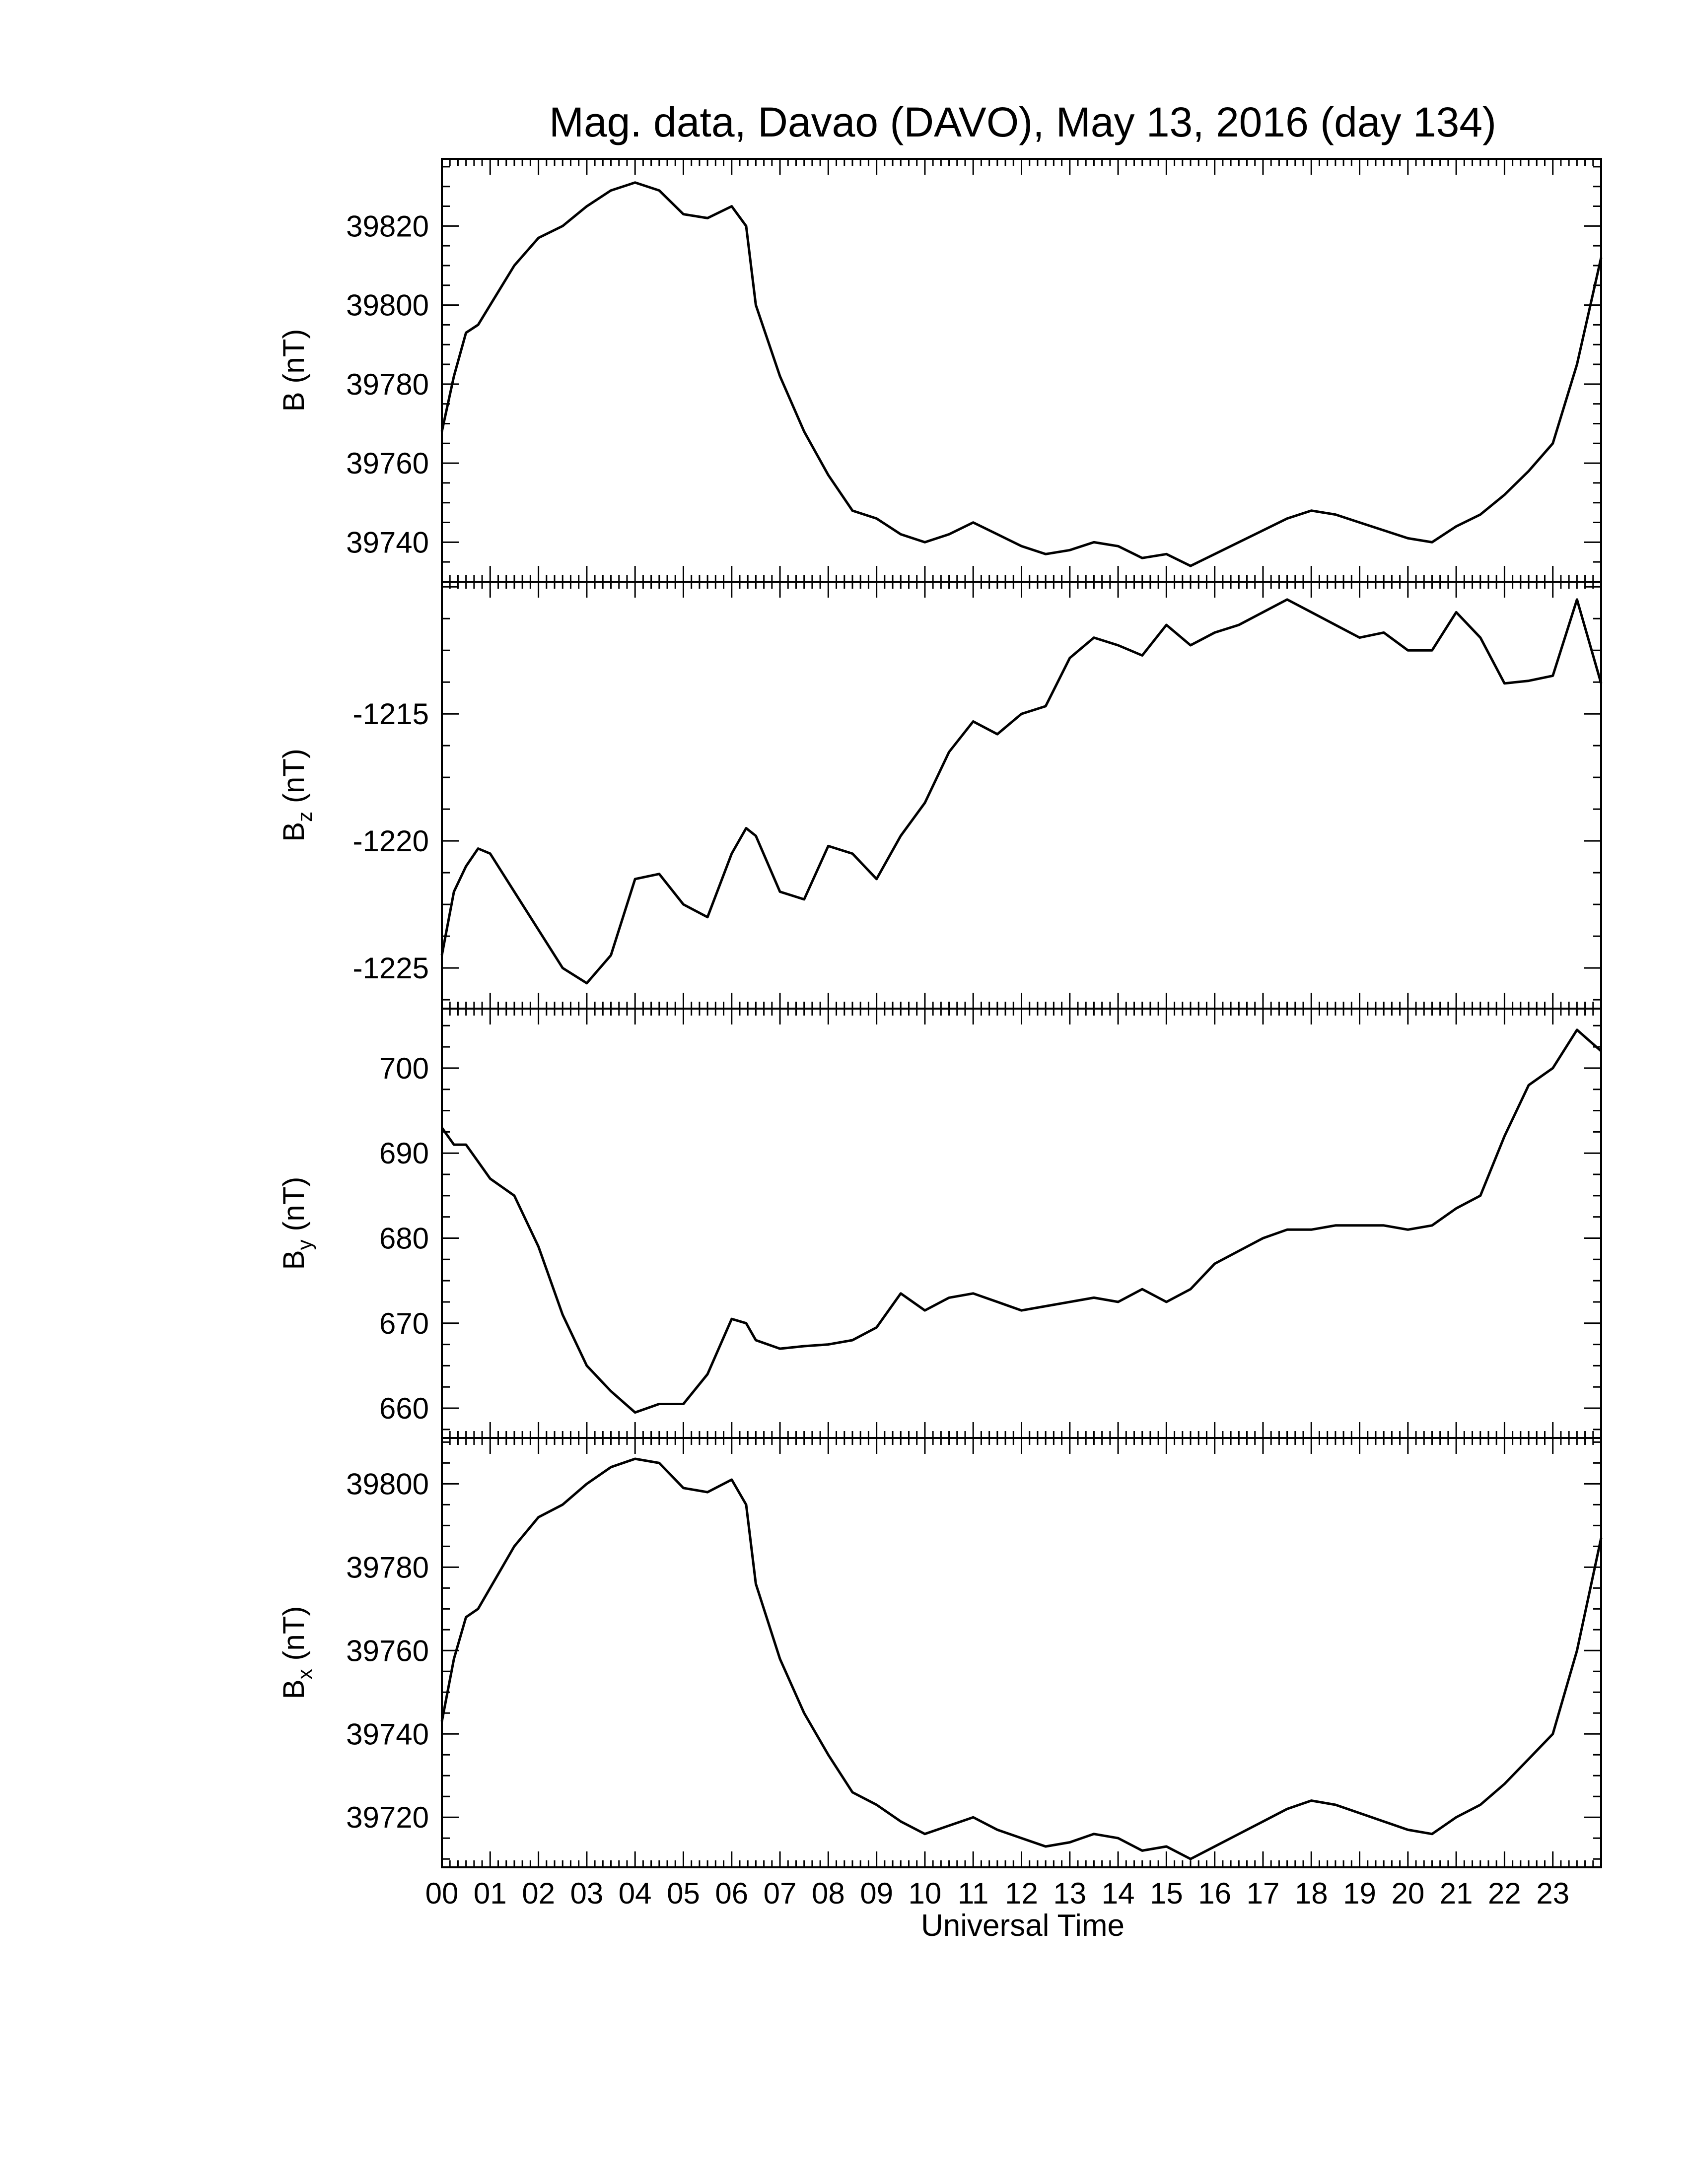 The image size is (1688, 2184). I want to click on panel-0-y-tick-label-2: 39780, so click(387, 384).